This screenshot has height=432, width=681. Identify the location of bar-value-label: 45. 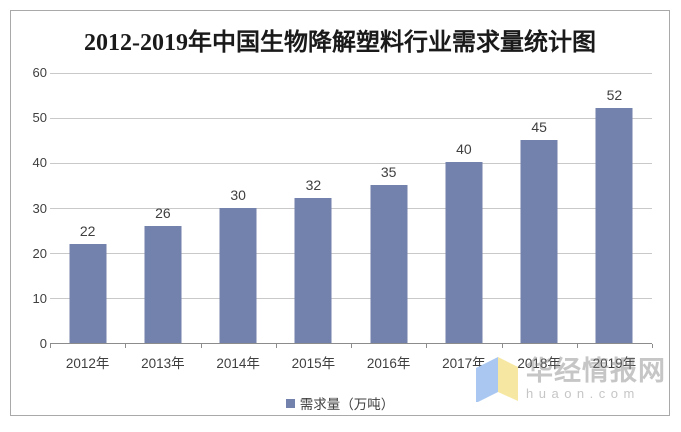
(539, 126).